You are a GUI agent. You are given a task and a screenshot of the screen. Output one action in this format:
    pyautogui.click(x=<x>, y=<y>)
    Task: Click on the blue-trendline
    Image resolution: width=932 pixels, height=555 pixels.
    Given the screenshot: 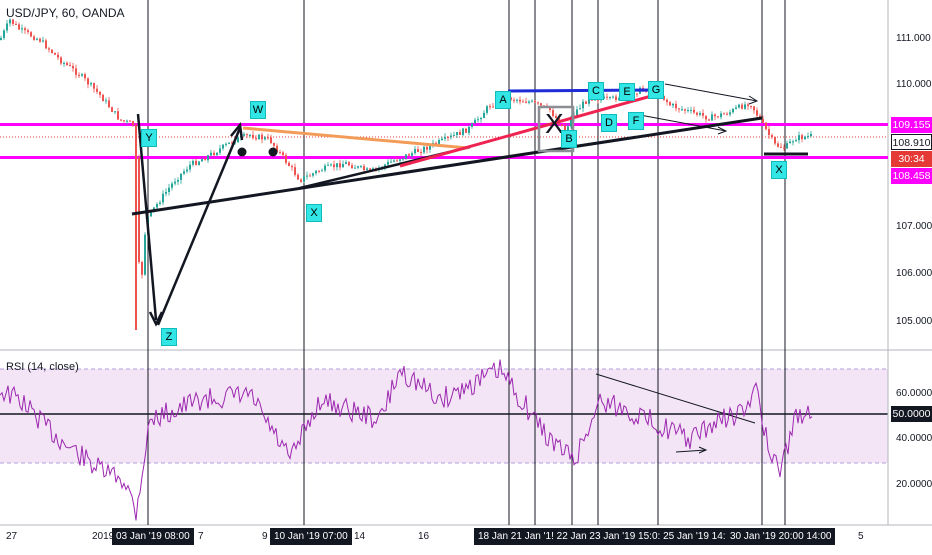 What is the action you would take?
    pyautogui.click(x=584, y=90)
    